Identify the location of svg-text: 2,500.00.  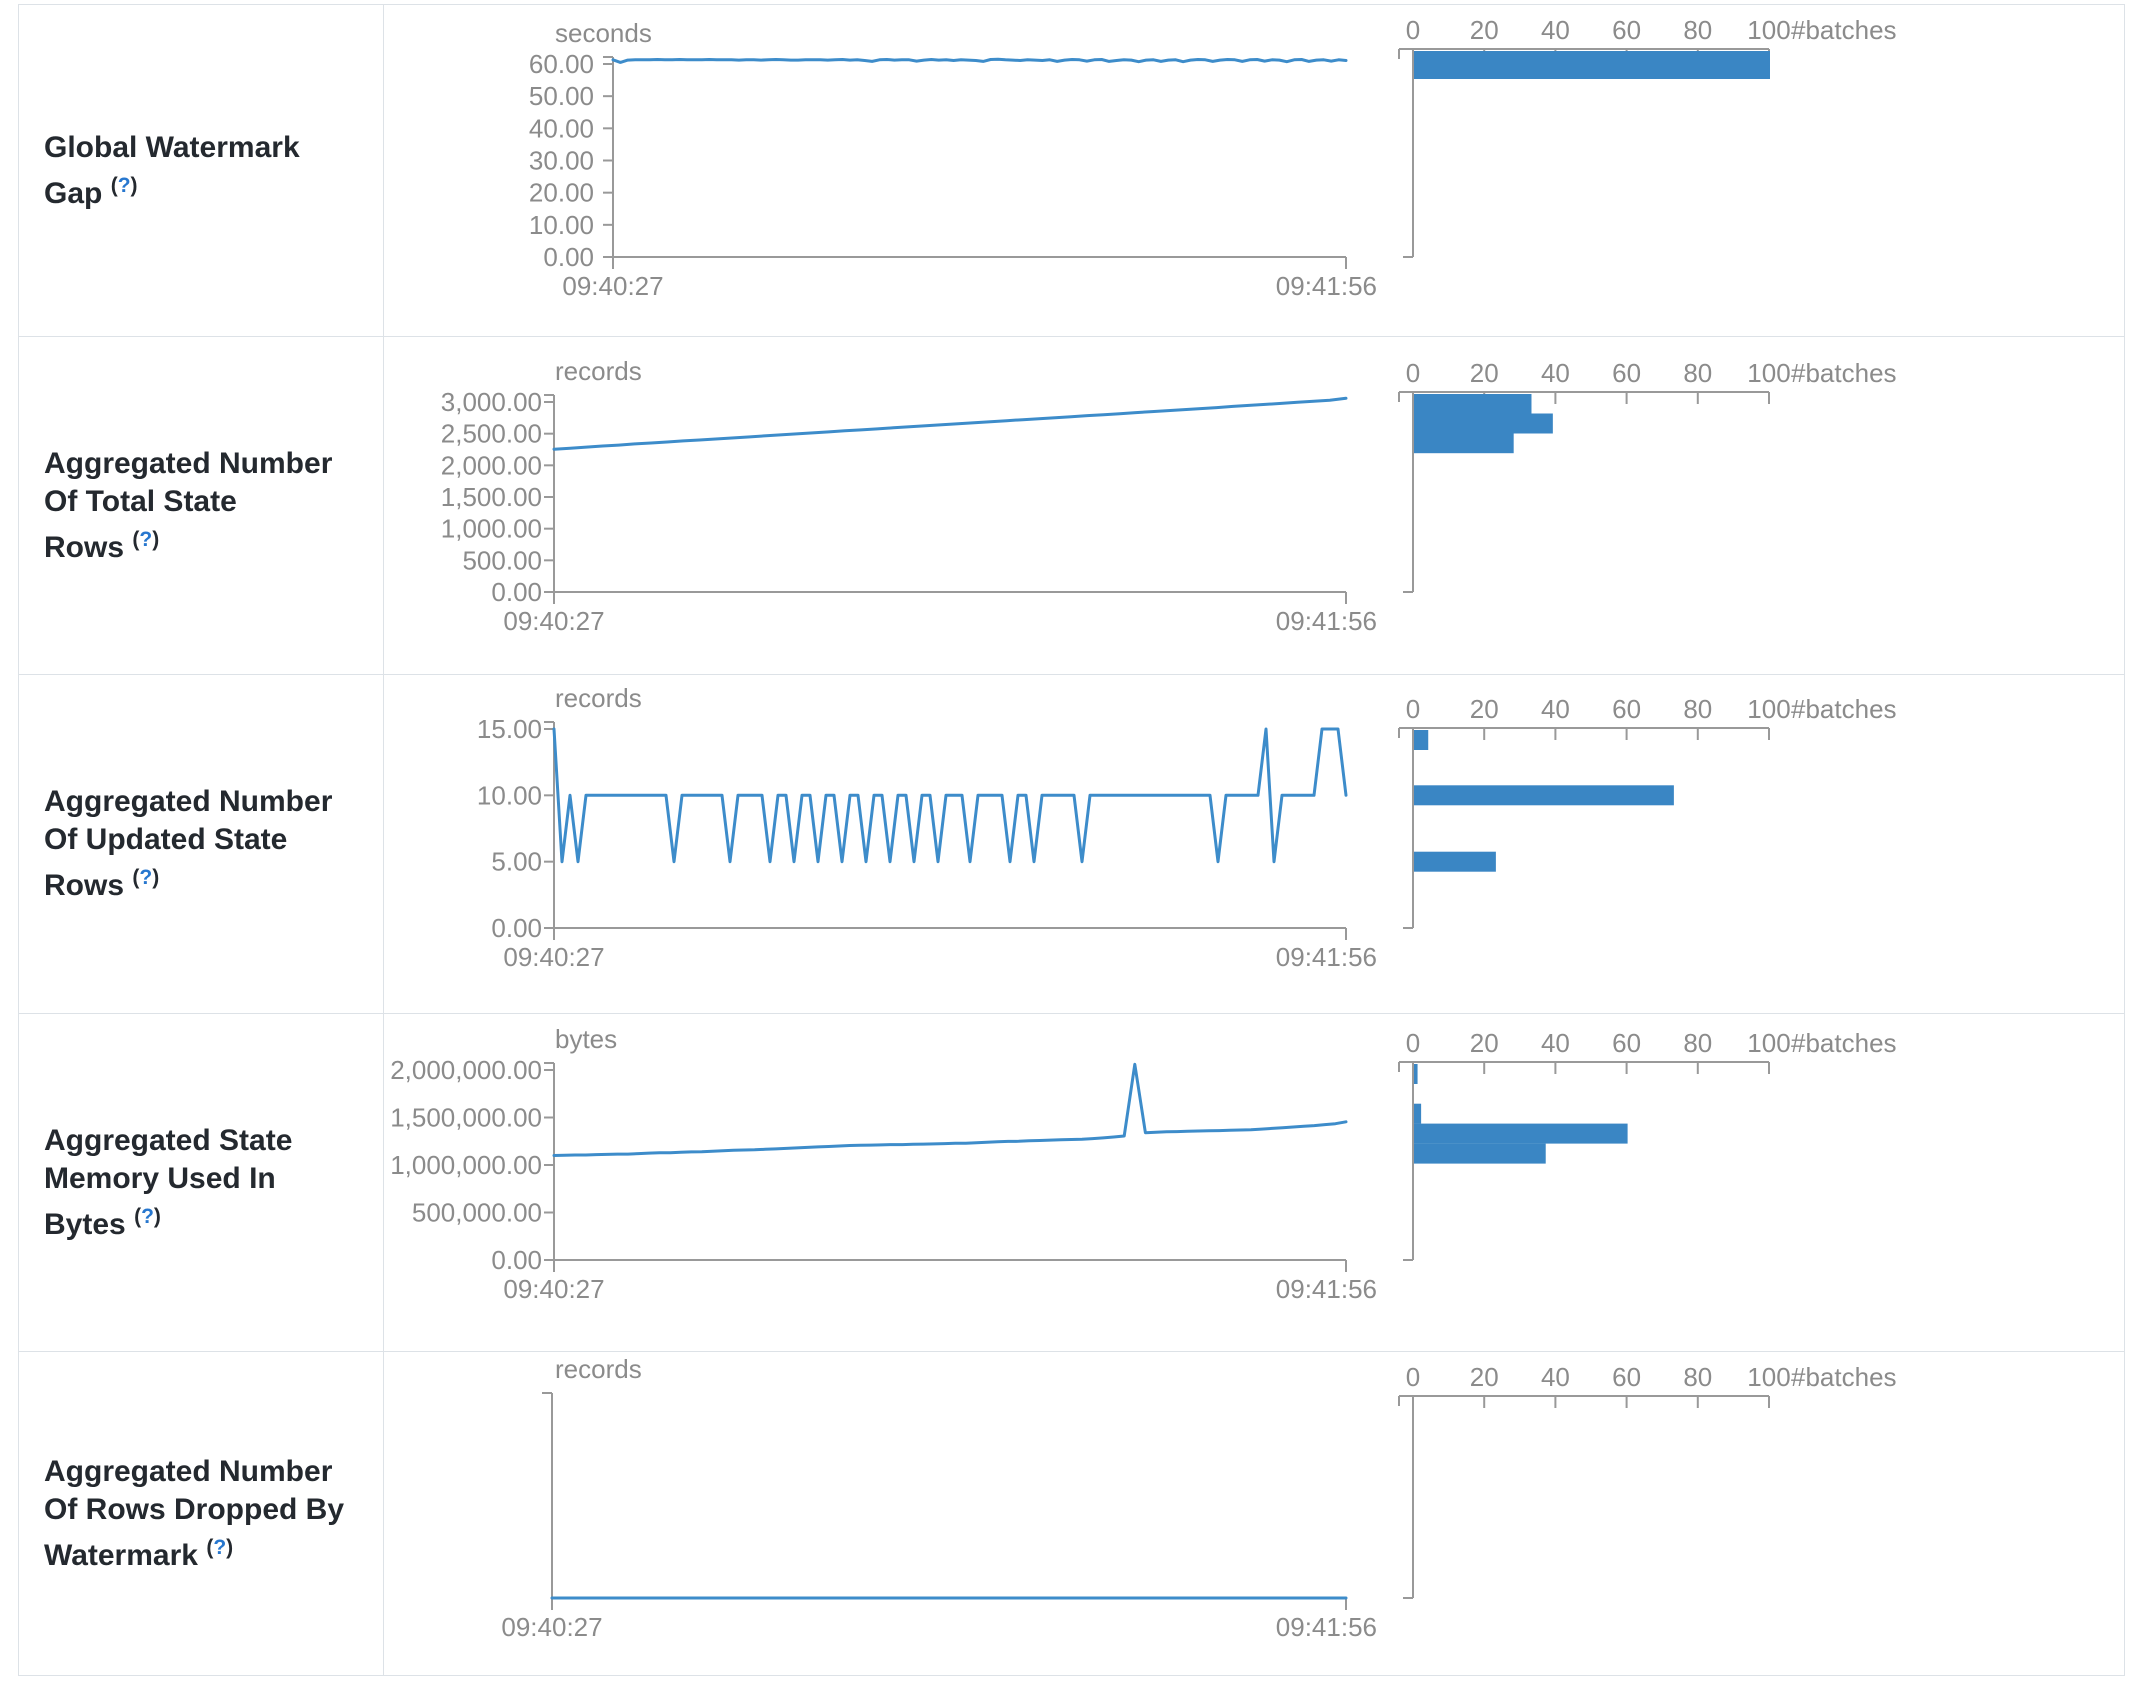
(491, 434).